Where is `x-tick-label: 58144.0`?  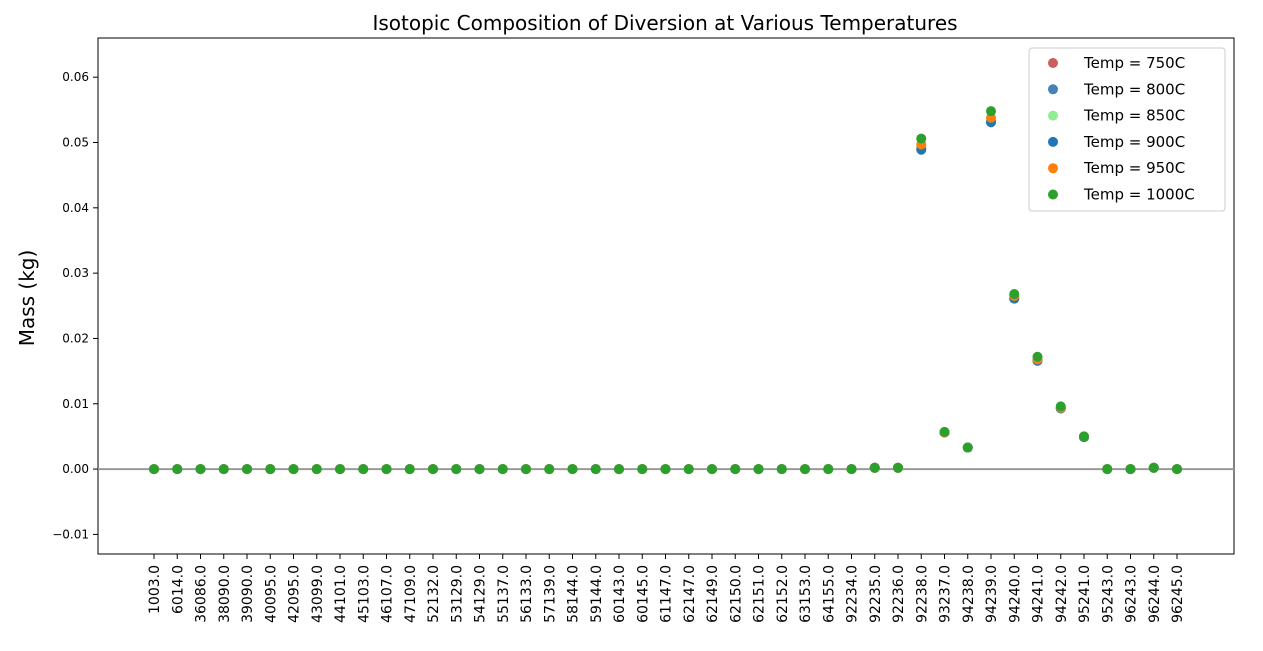
x-tick-label: 58144.0 is located at coordinates (574, 594).